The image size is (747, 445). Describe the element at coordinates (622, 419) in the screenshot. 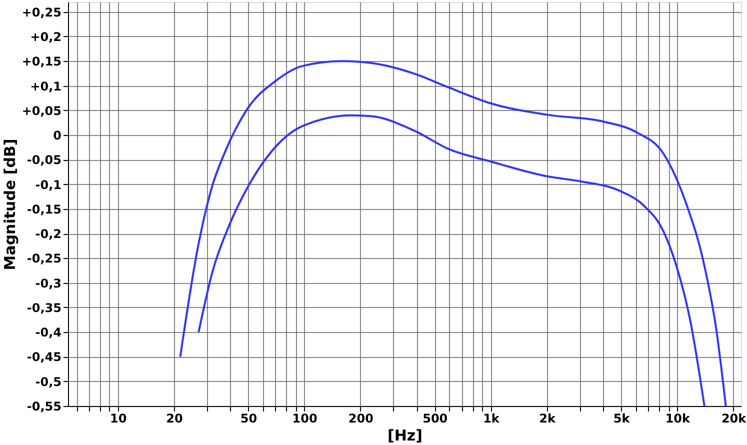

I see `x-tick-label: 5k` at that location.